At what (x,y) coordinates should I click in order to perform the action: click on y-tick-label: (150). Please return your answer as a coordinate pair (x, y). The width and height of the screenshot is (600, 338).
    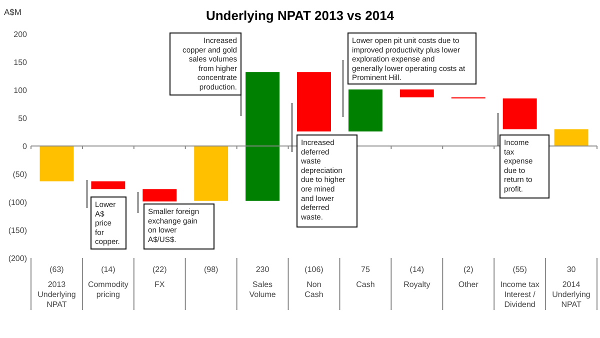
    Looking at the image, I should click on (18, 230).